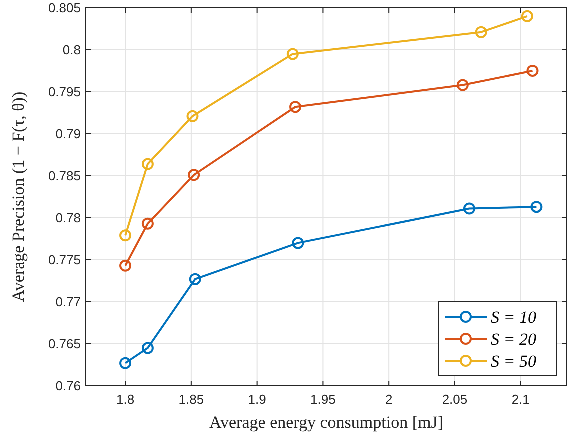 The image size is (577, 436). I want to click on x-tick-label: 1.8, so click(125, 399).